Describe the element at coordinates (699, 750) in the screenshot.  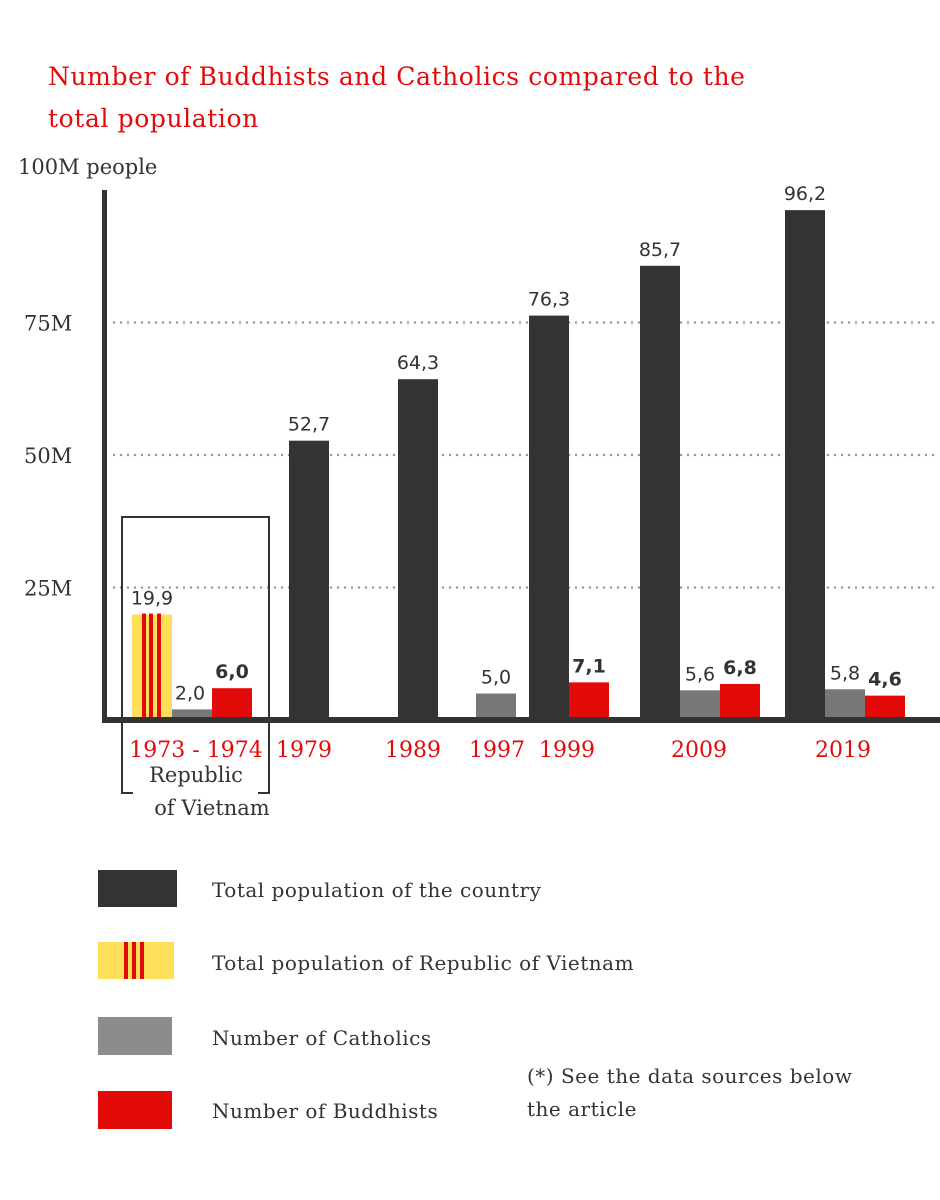
I see `category-label: 2009` at that location.